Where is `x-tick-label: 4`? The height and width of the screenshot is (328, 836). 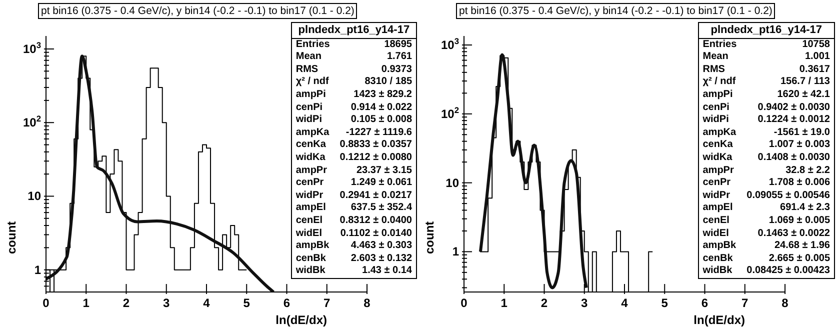
x-tick-label: 4 is located at coordinates (624, 303).